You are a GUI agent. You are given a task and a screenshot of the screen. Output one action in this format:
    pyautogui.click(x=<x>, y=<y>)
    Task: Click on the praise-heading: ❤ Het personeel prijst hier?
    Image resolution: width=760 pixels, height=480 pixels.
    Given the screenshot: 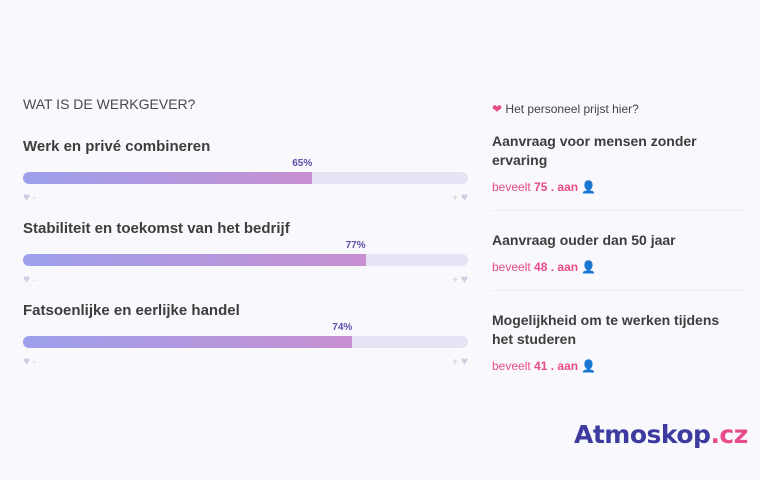 What is the action you would take?
    pyautogui.click(x=618, y=109)
    